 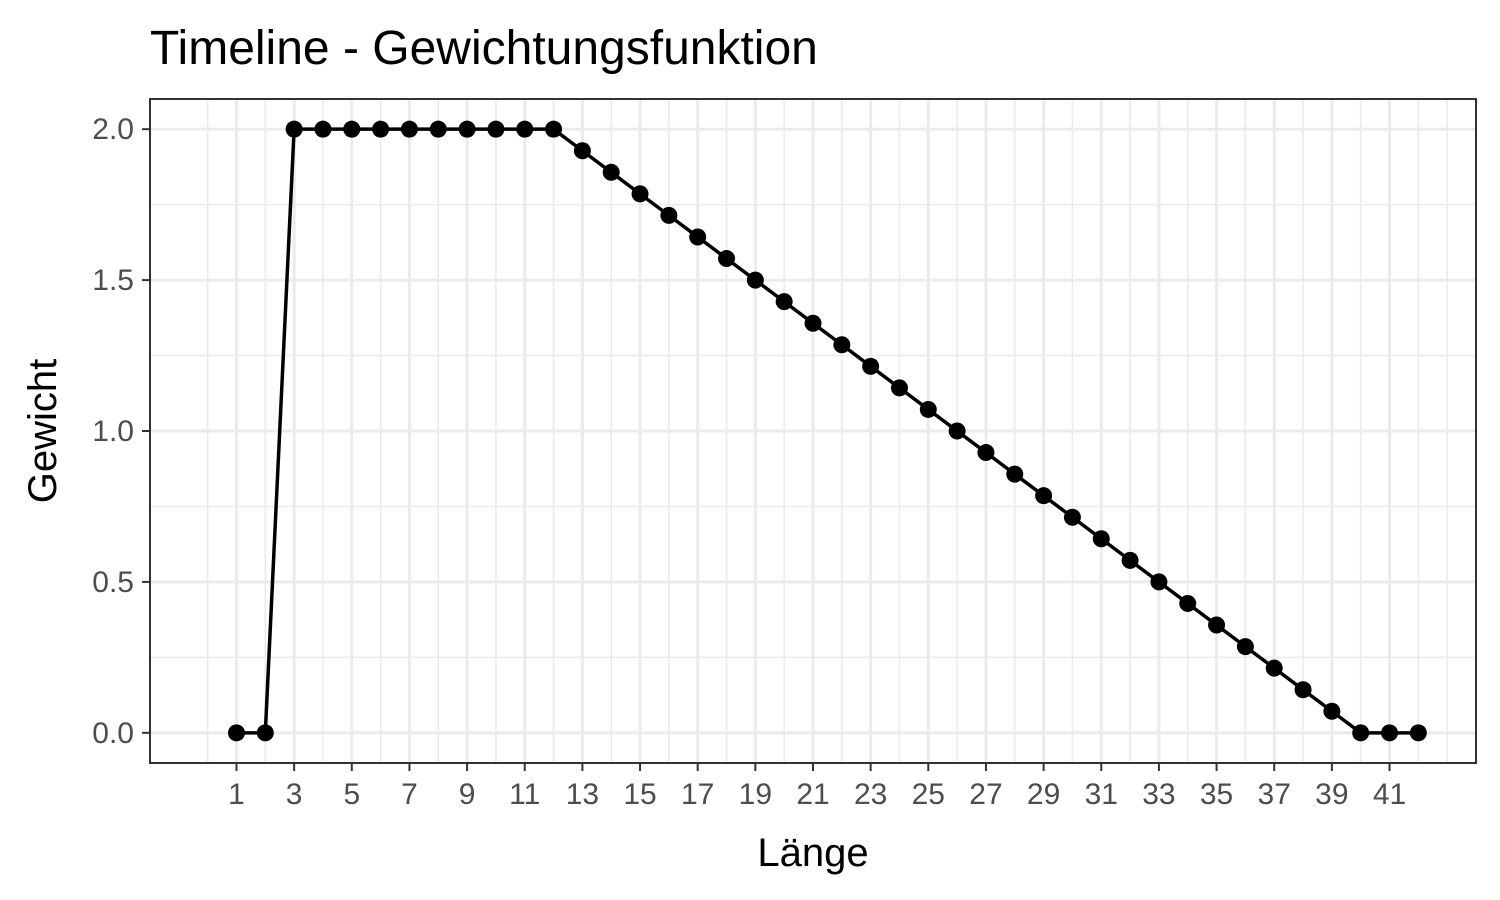 I want to click on x-tick-label: 21, so click(x=812, y=794).